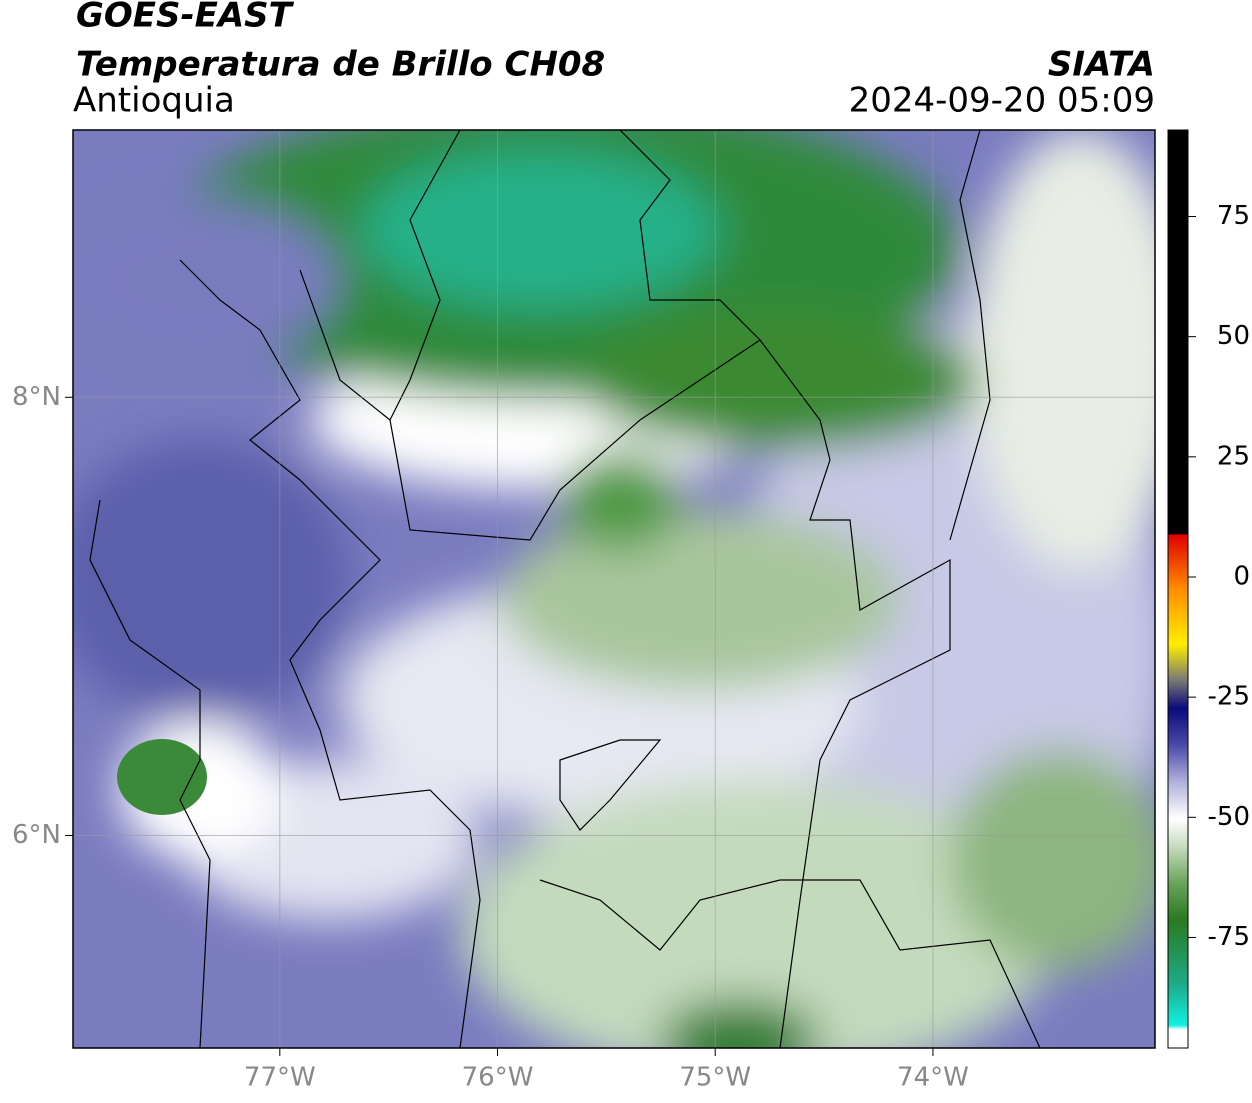  What do you see at coordinates (185, 18) in the screenshot?
I see `satellite: GOES-EAST` at bounding box center [185, 18].